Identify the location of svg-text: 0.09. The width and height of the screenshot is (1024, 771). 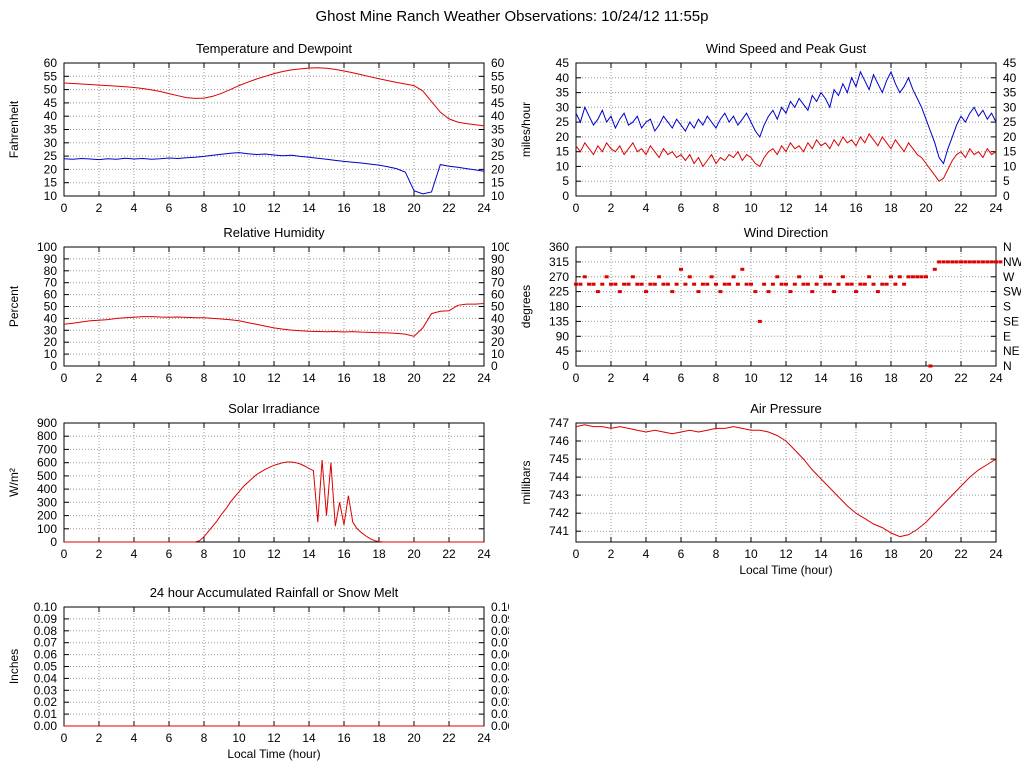
(500, 619).